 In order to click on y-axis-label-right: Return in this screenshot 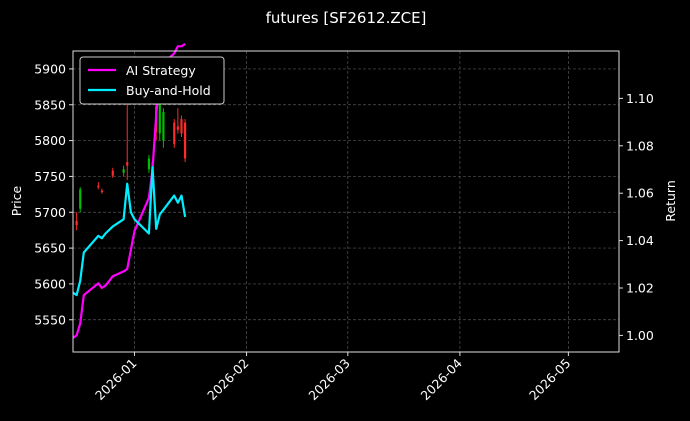, I will do `click(670, 200)`.